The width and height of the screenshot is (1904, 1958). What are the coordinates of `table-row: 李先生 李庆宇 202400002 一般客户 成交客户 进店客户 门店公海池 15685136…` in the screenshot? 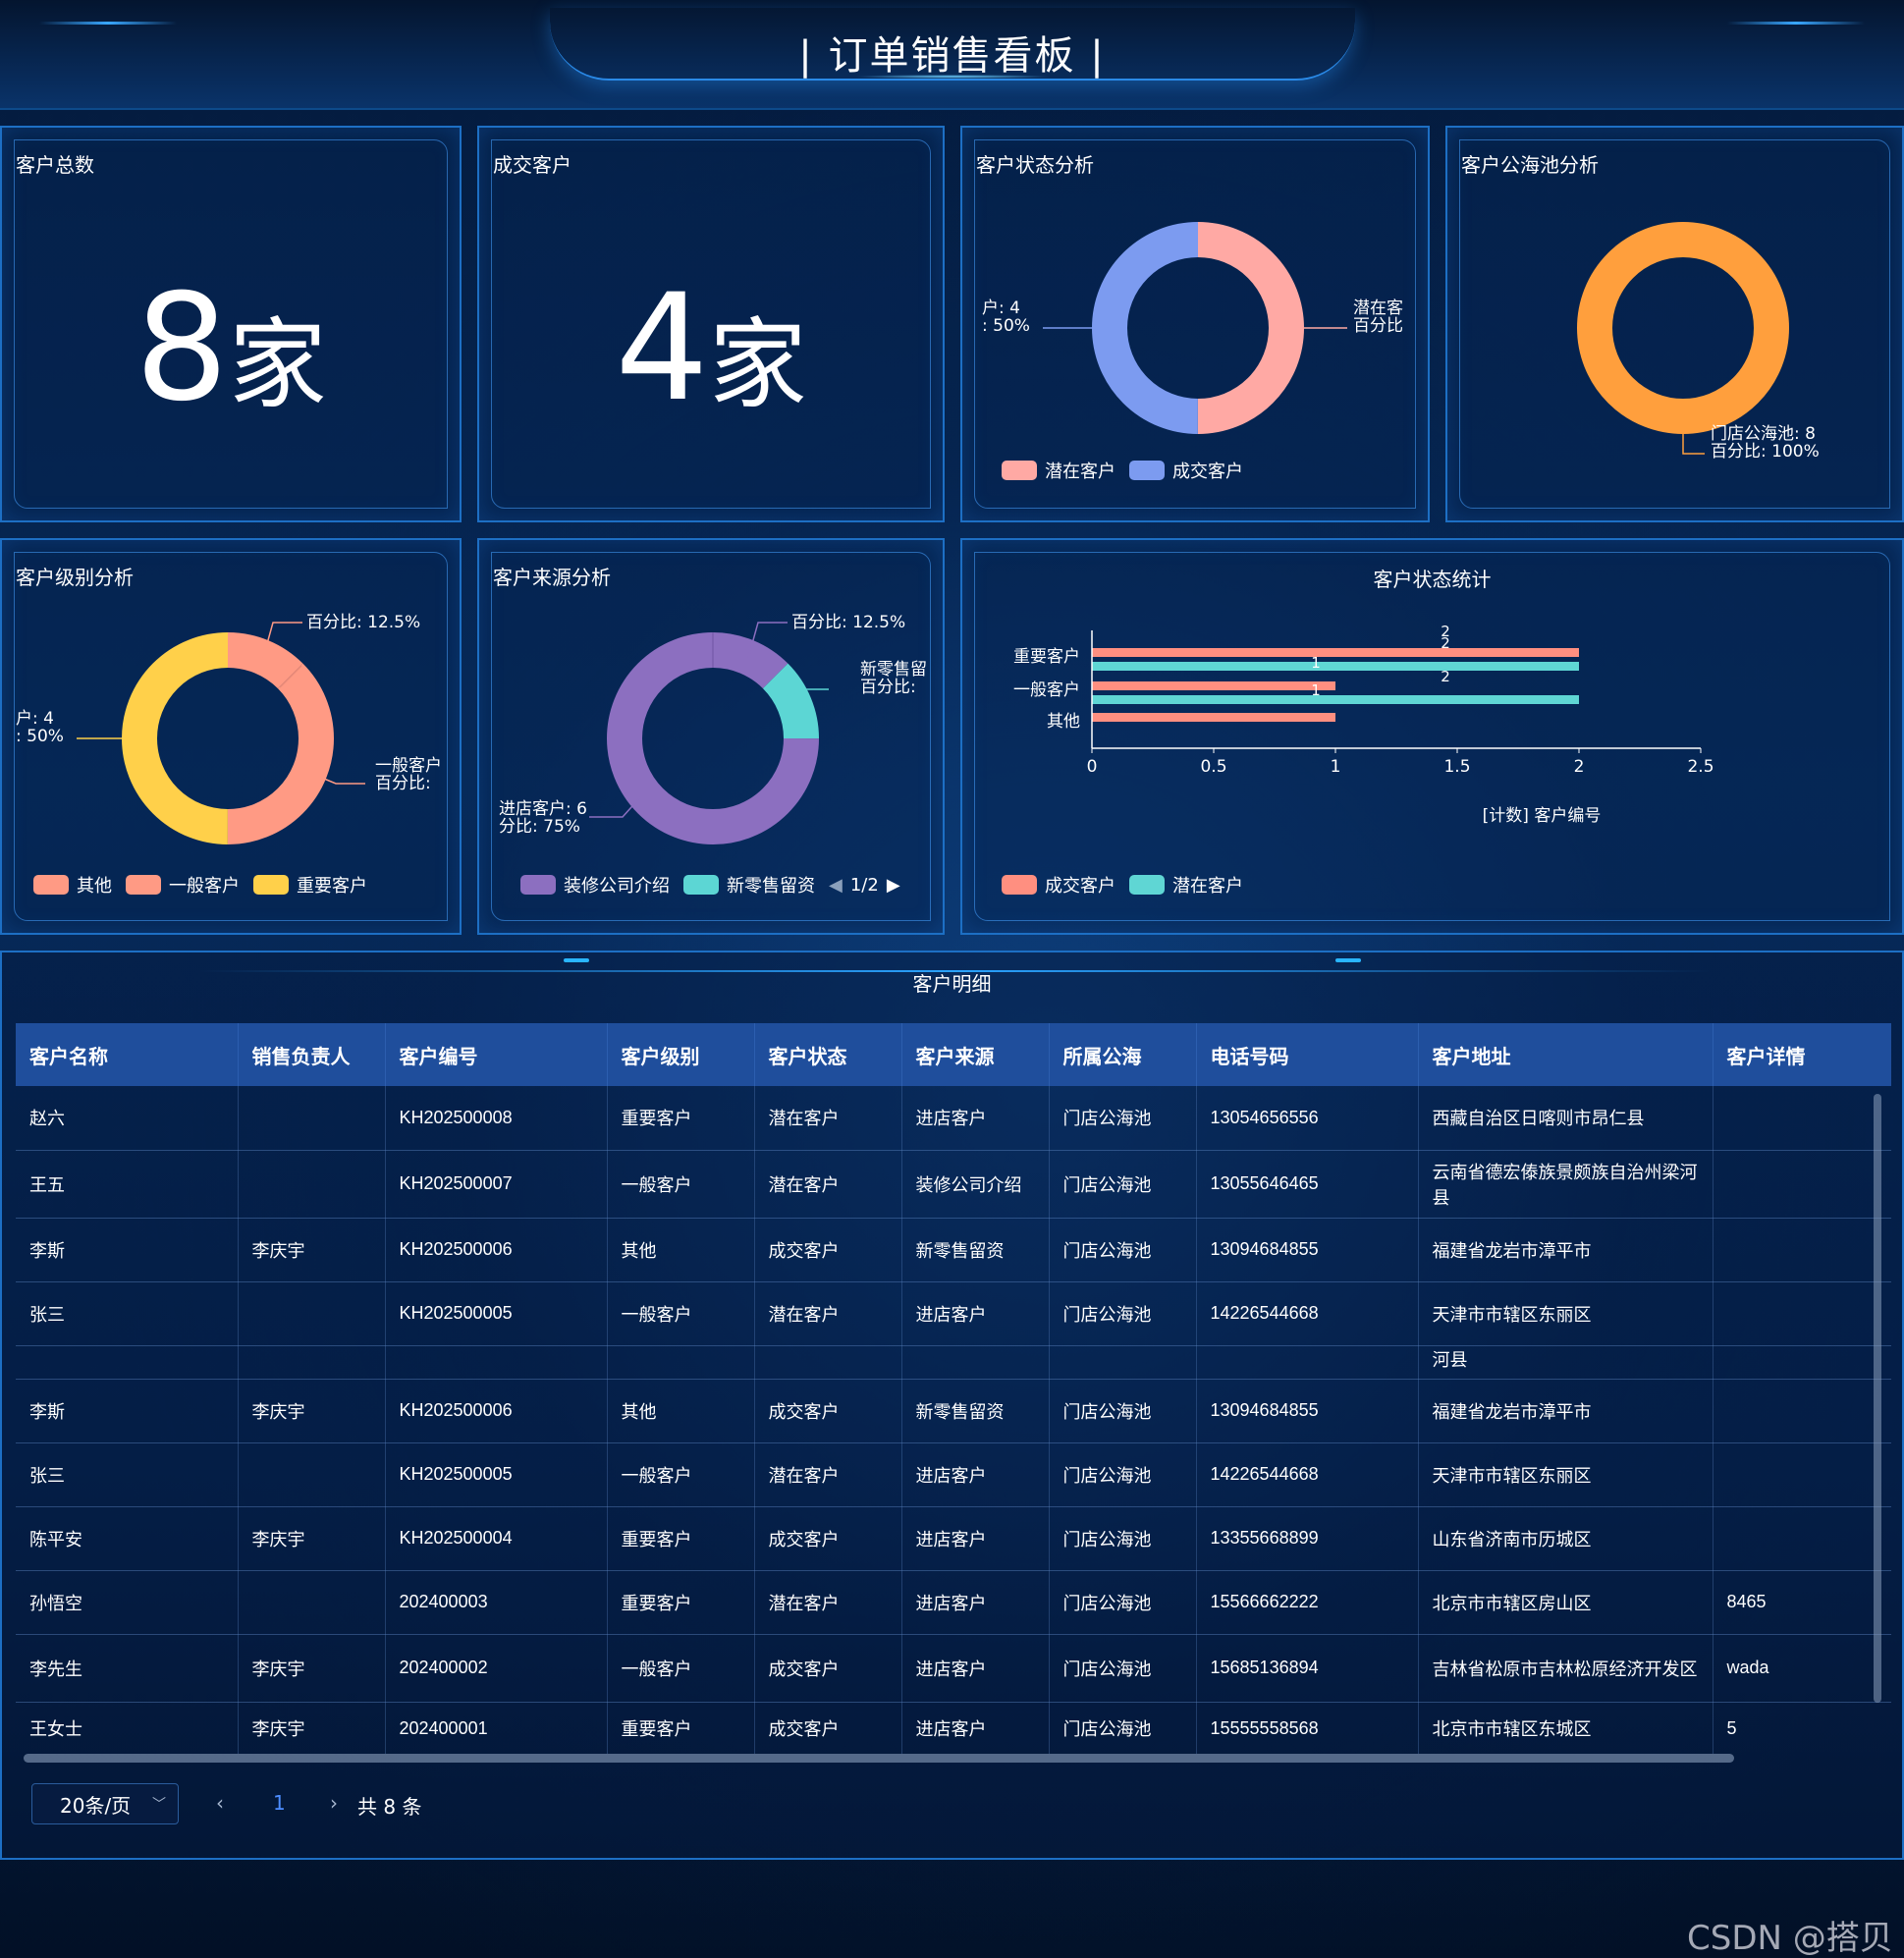 It's located at (953, 1668).